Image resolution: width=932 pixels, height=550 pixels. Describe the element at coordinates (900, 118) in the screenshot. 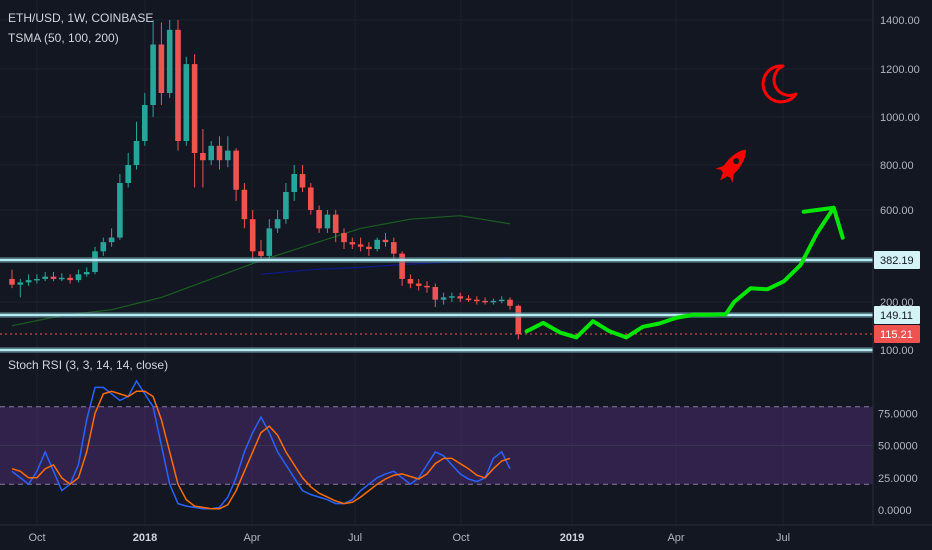

I see `y-tick-label: 1000.00` at that location.